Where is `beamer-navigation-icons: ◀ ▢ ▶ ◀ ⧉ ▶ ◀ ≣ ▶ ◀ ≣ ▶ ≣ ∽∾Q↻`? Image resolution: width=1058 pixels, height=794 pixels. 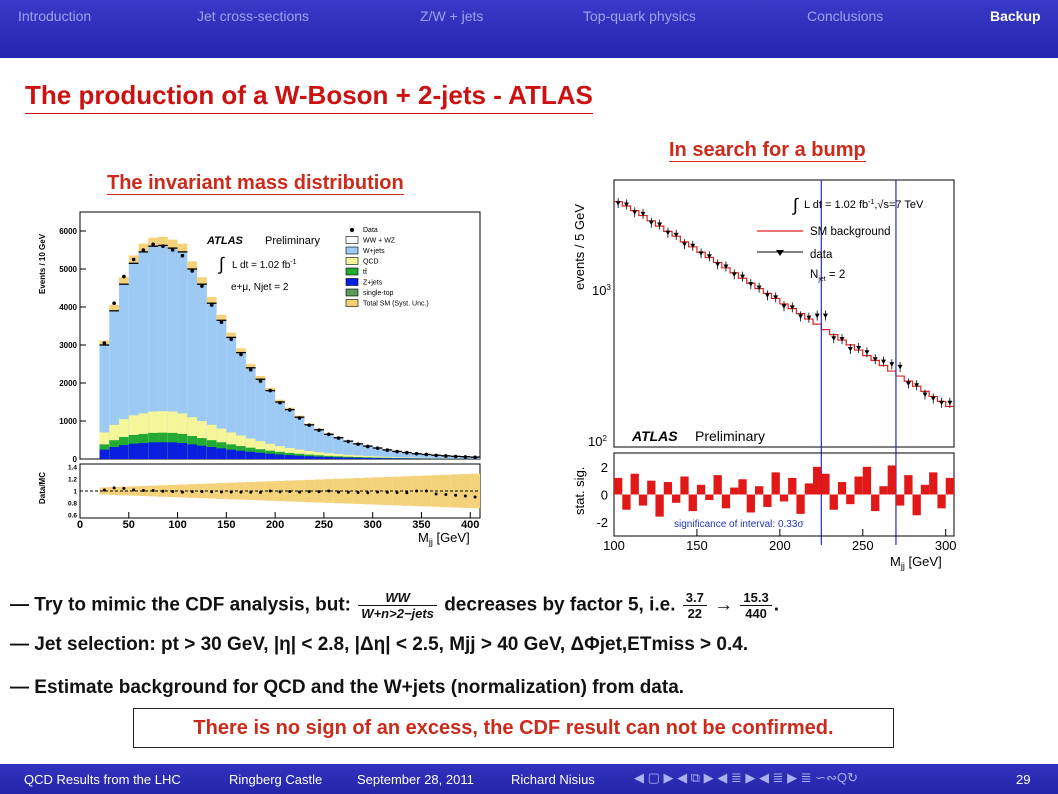 beamer-navigation-icons: ◀ ▢ ▶ ◀ ⧉ ▶ ◀ ≣ ▶ ◀ ≣ ▶ ≣ ∽∾Q↻ is located at coordinates (746, 777).